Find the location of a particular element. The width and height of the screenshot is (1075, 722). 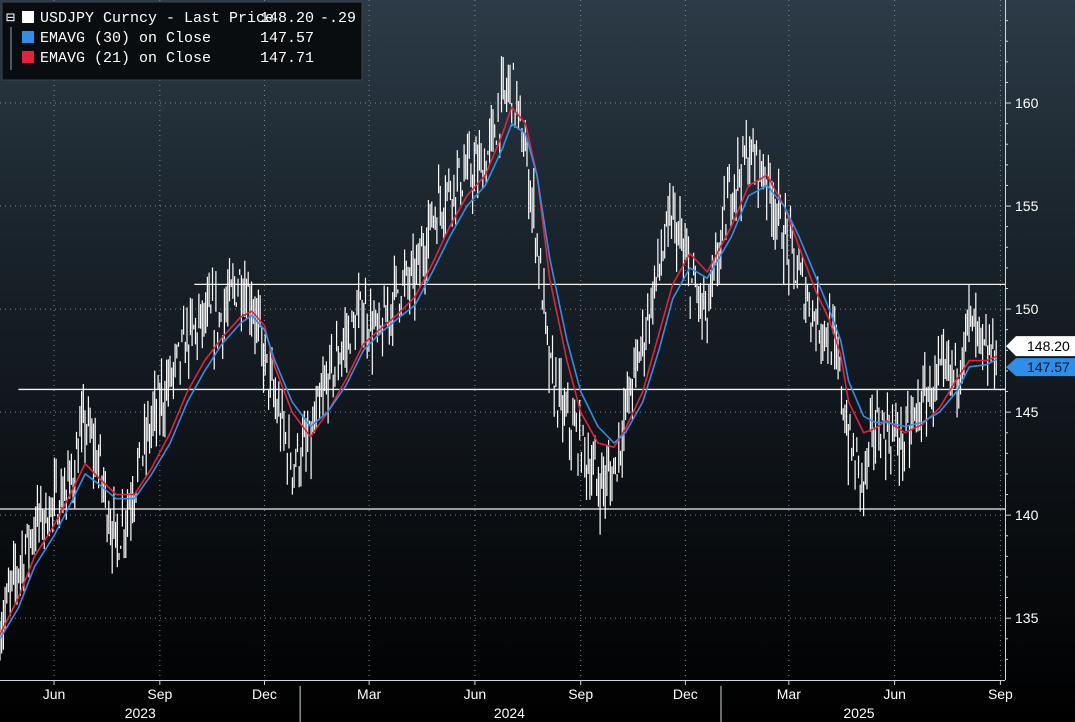

legend-collapse-icon: ⊟ is located at coordinates (10, 18).